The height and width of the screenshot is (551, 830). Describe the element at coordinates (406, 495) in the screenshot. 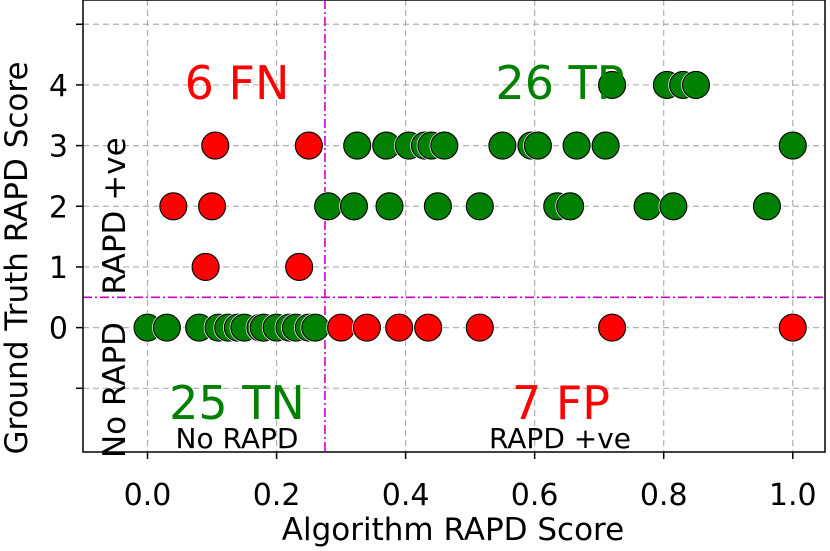

I see `x-tick-label: 0.4` at that location.